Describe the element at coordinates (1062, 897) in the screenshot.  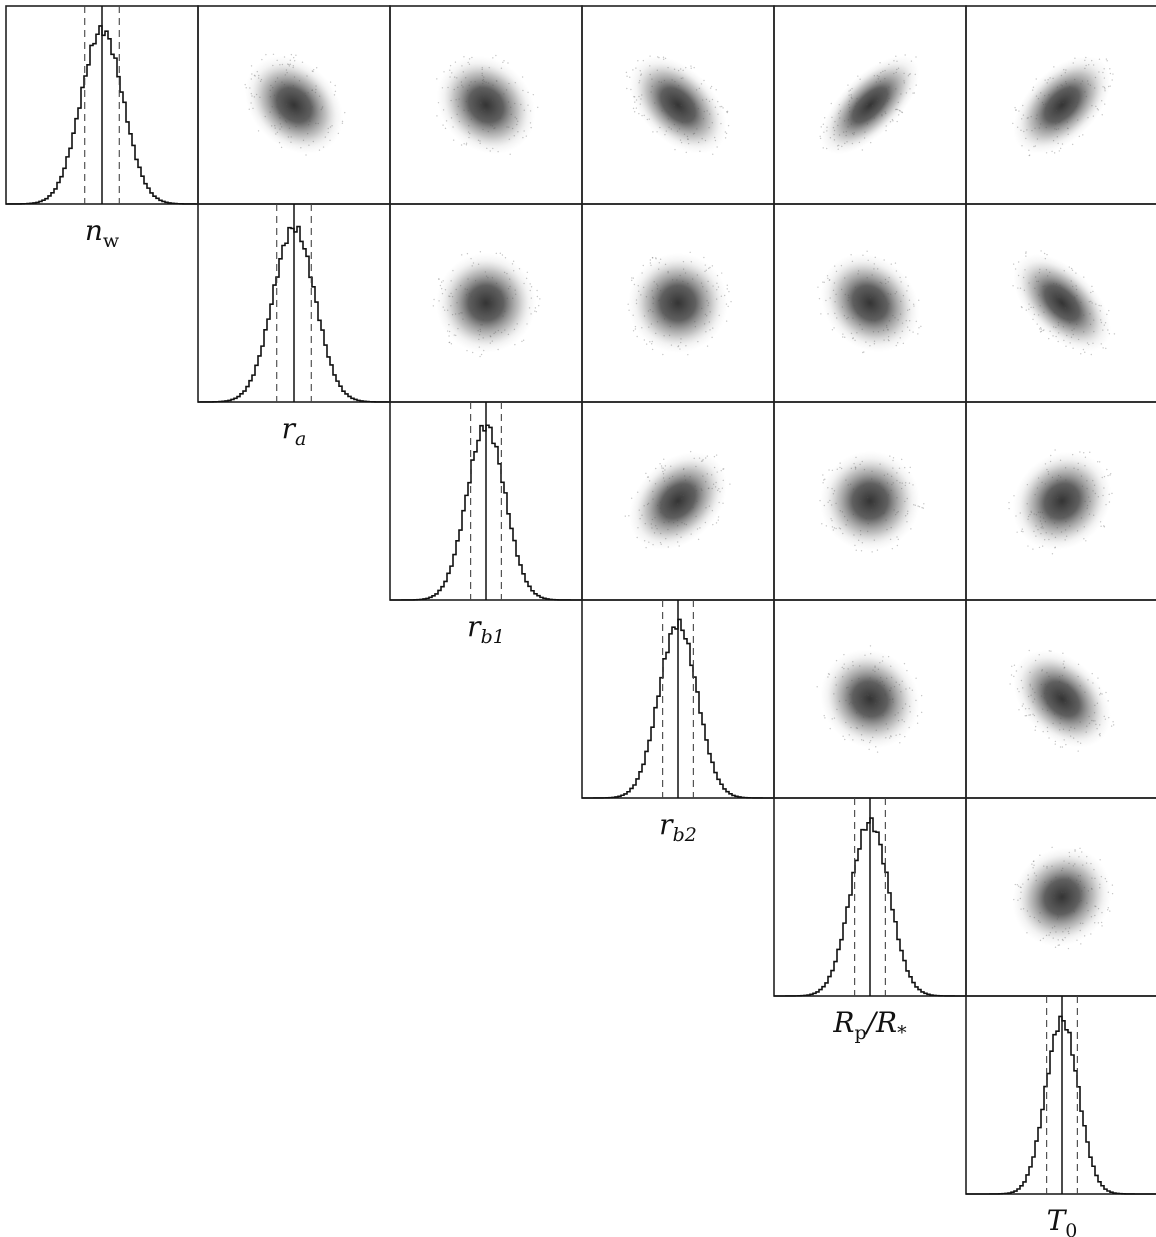
I see `density-ellipse` at that location.